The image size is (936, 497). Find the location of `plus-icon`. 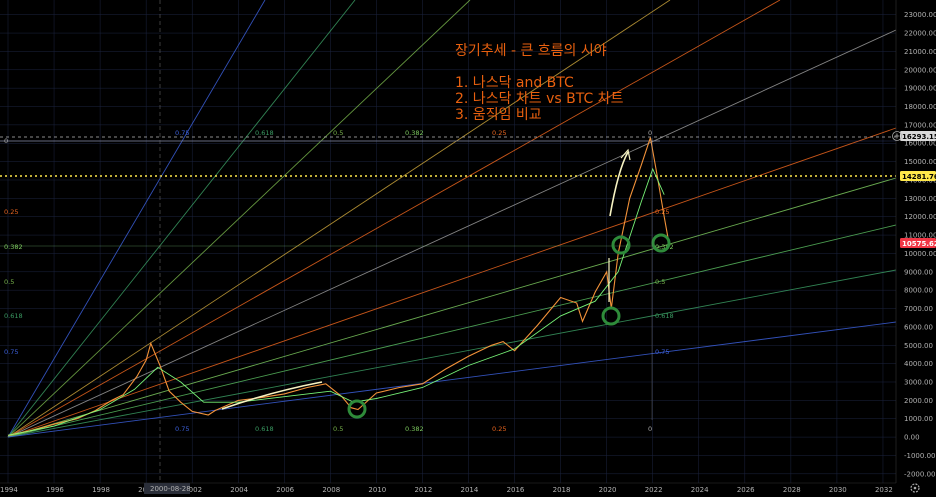

plus-icon is located at coordinates (897, 136).